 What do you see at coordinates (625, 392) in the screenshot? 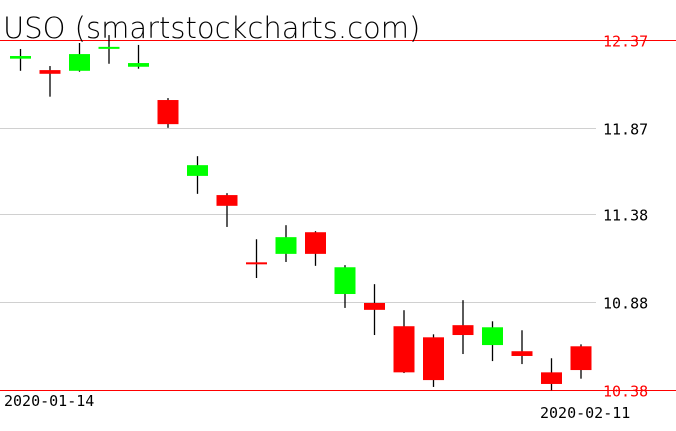
I see `y-tick-label: 10.38` at bounding box center [625, 392].